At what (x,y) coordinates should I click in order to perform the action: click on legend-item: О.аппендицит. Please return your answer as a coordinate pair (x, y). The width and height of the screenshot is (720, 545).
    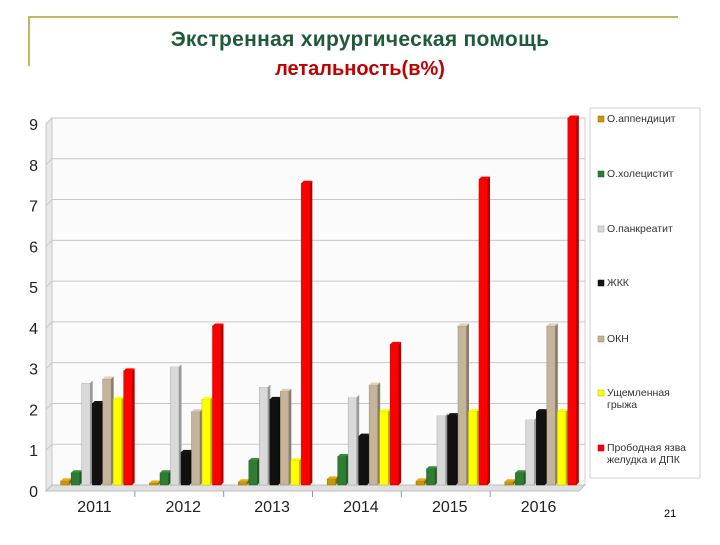
    Looking at the image, I should click on (636, 119).